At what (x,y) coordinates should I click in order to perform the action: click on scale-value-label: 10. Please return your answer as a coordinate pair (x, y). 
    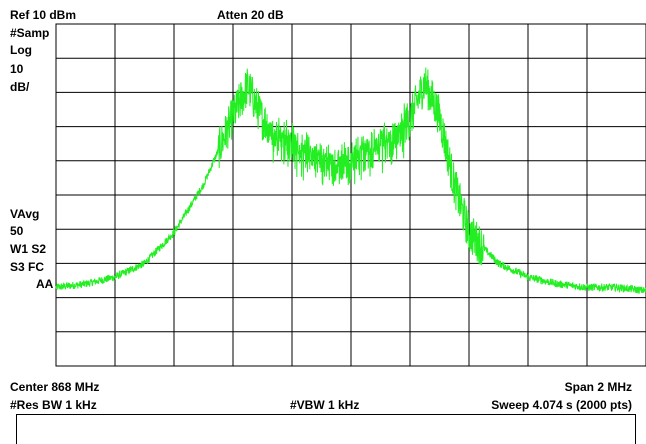
    Looking at the image, I should click on (16, 69).